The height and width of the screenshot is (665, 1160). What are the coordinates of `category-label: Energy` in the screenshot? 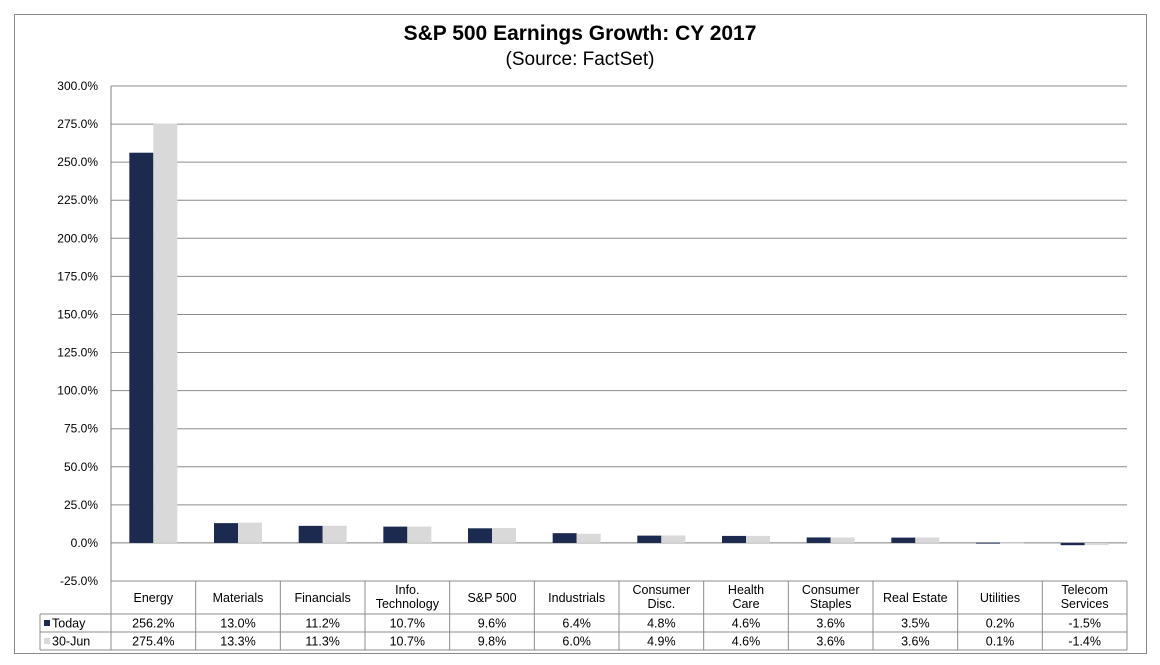 It's located at (154, 598).